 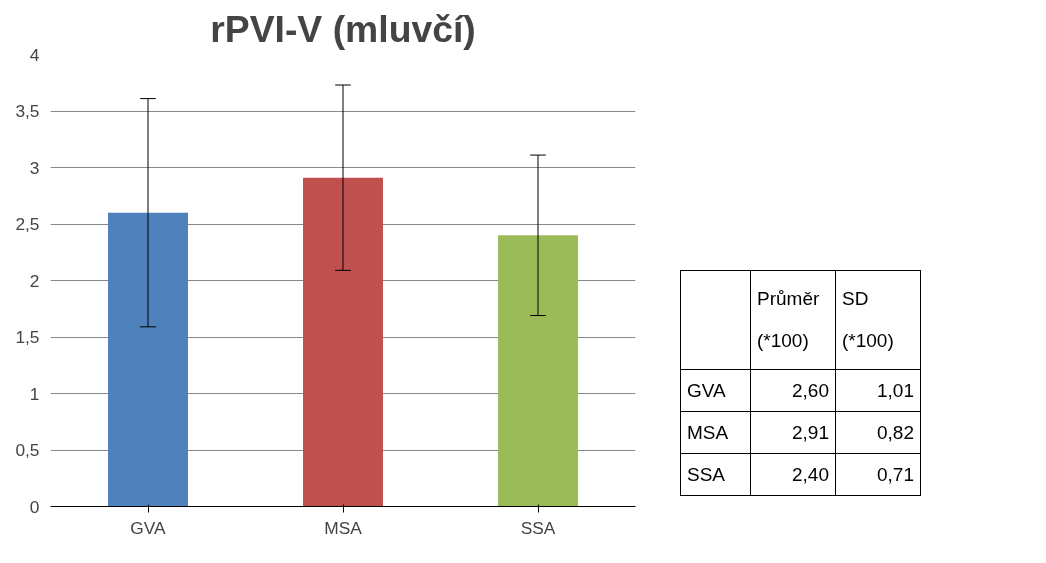 What do you see at coordinates (715, 432) in the screenshot?
I see `category-label: MSA` at bounding box center [715, 432].